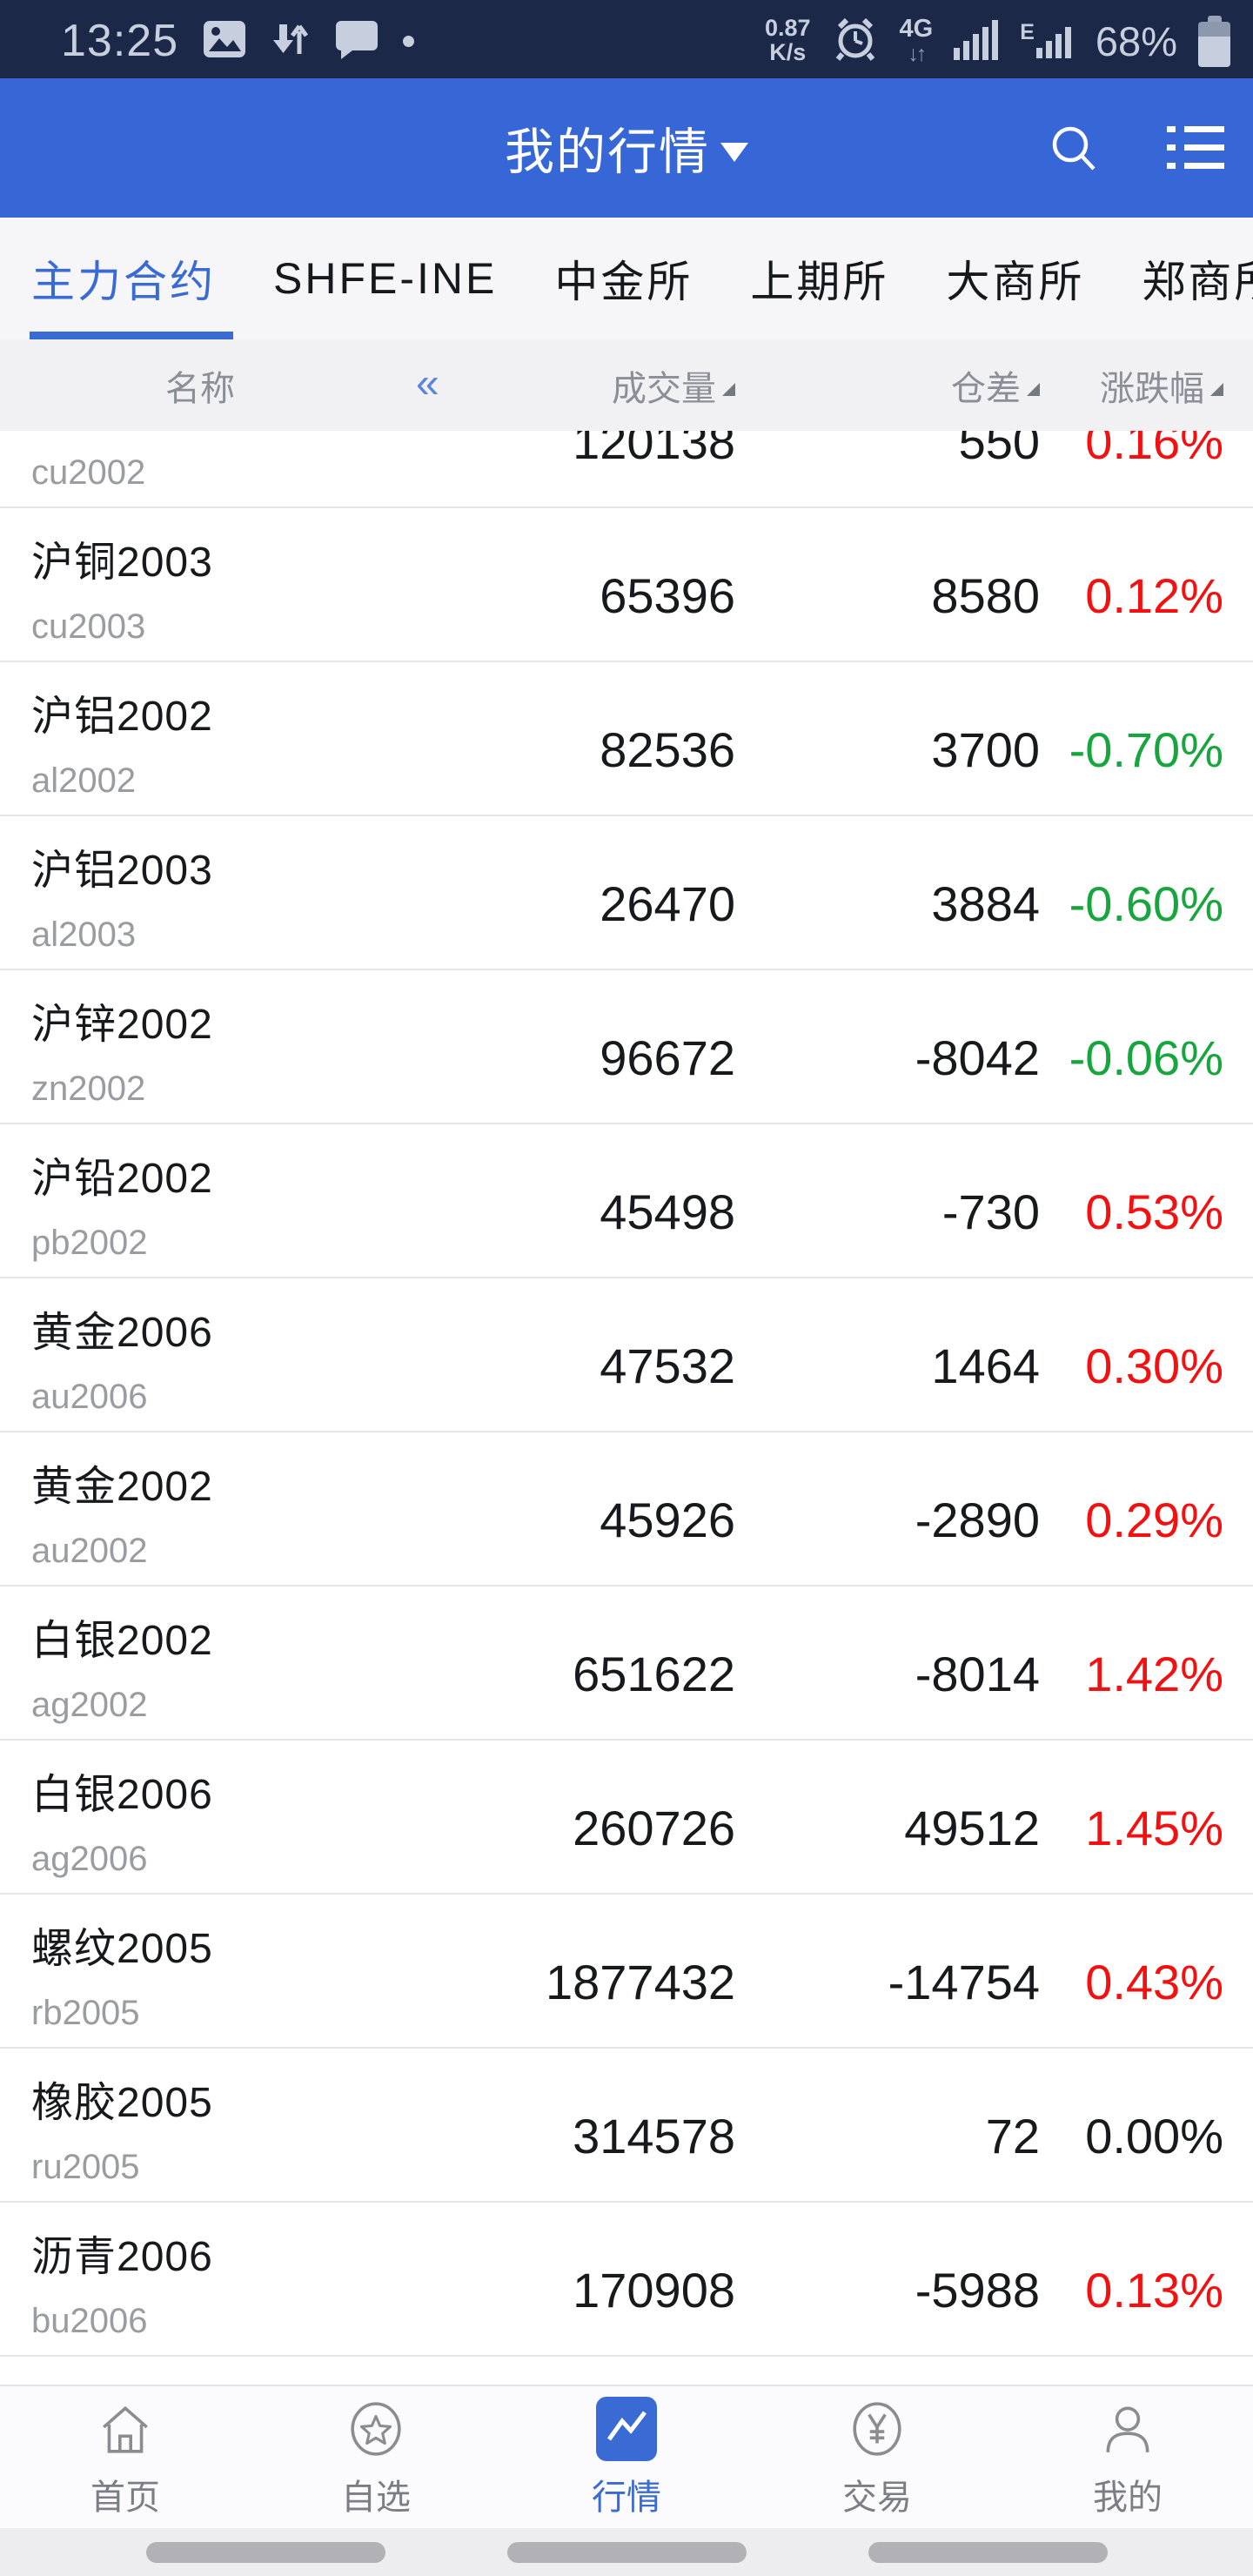 The width and height of the screenshot is (1253, 2576). Describe the element at coordinates (855, 41) in the screenshot. I see `alarm-clock-icon` at that location.